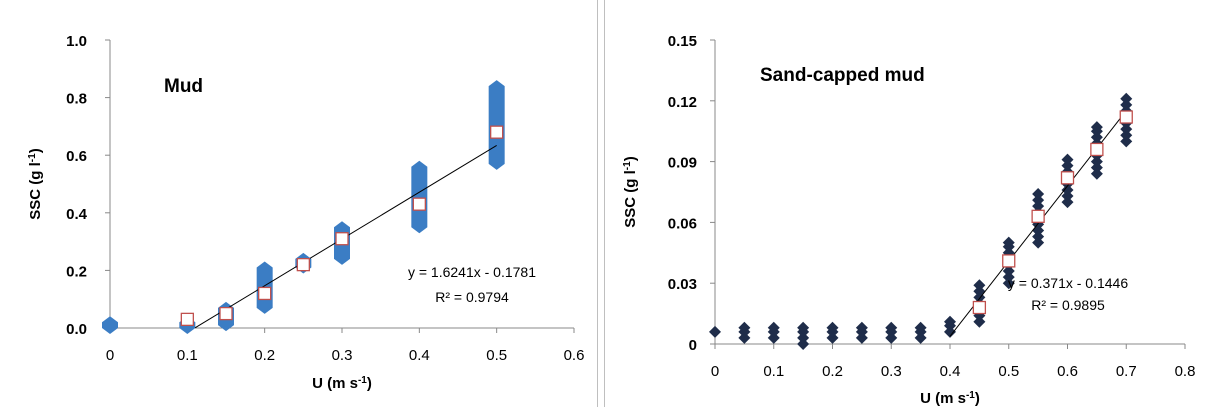 The width and height of the screenshot is (1205, 407). What do you see at coordinates (682, 284) in the screenshot?
I see `y-tick-label: 0.03` at bounding box center [682, 284].